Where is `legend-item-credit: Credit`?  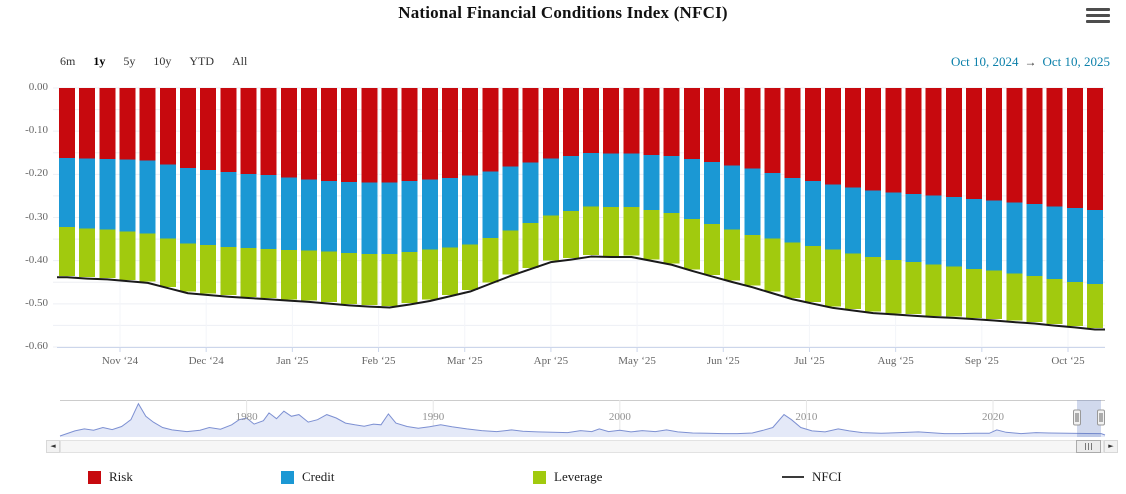
legend-item-credit: Credit is located at coordinates (308, 477).